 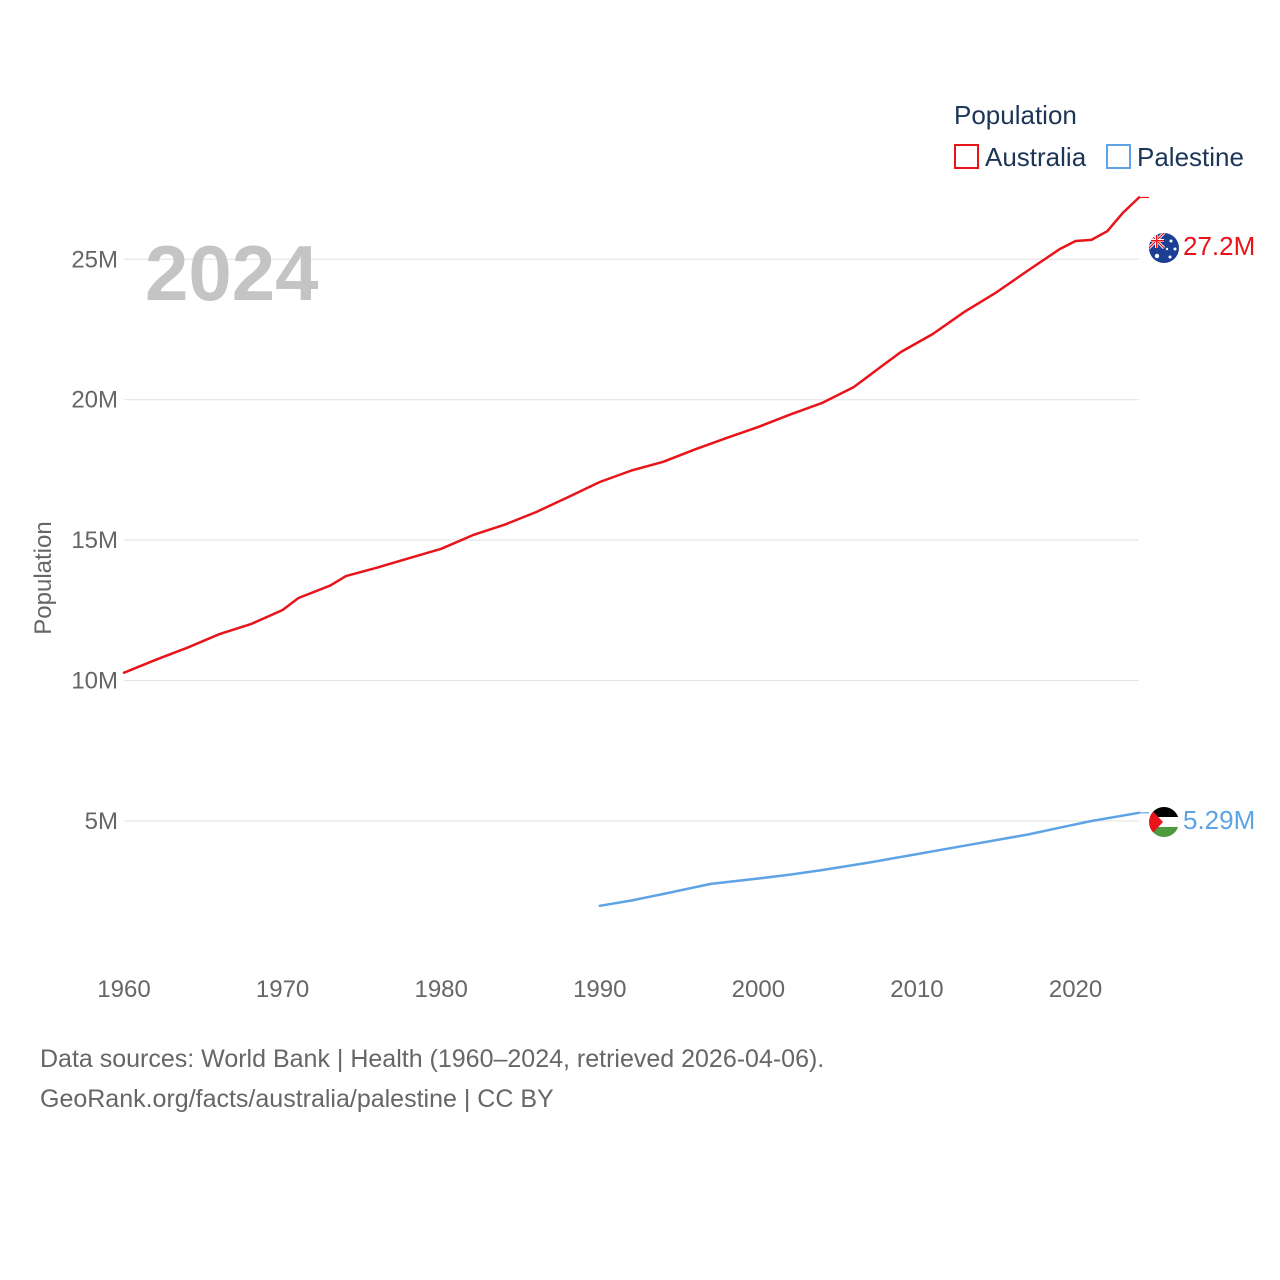 I want to click on x-tick-label: 1960, so click(x=123, y=989).